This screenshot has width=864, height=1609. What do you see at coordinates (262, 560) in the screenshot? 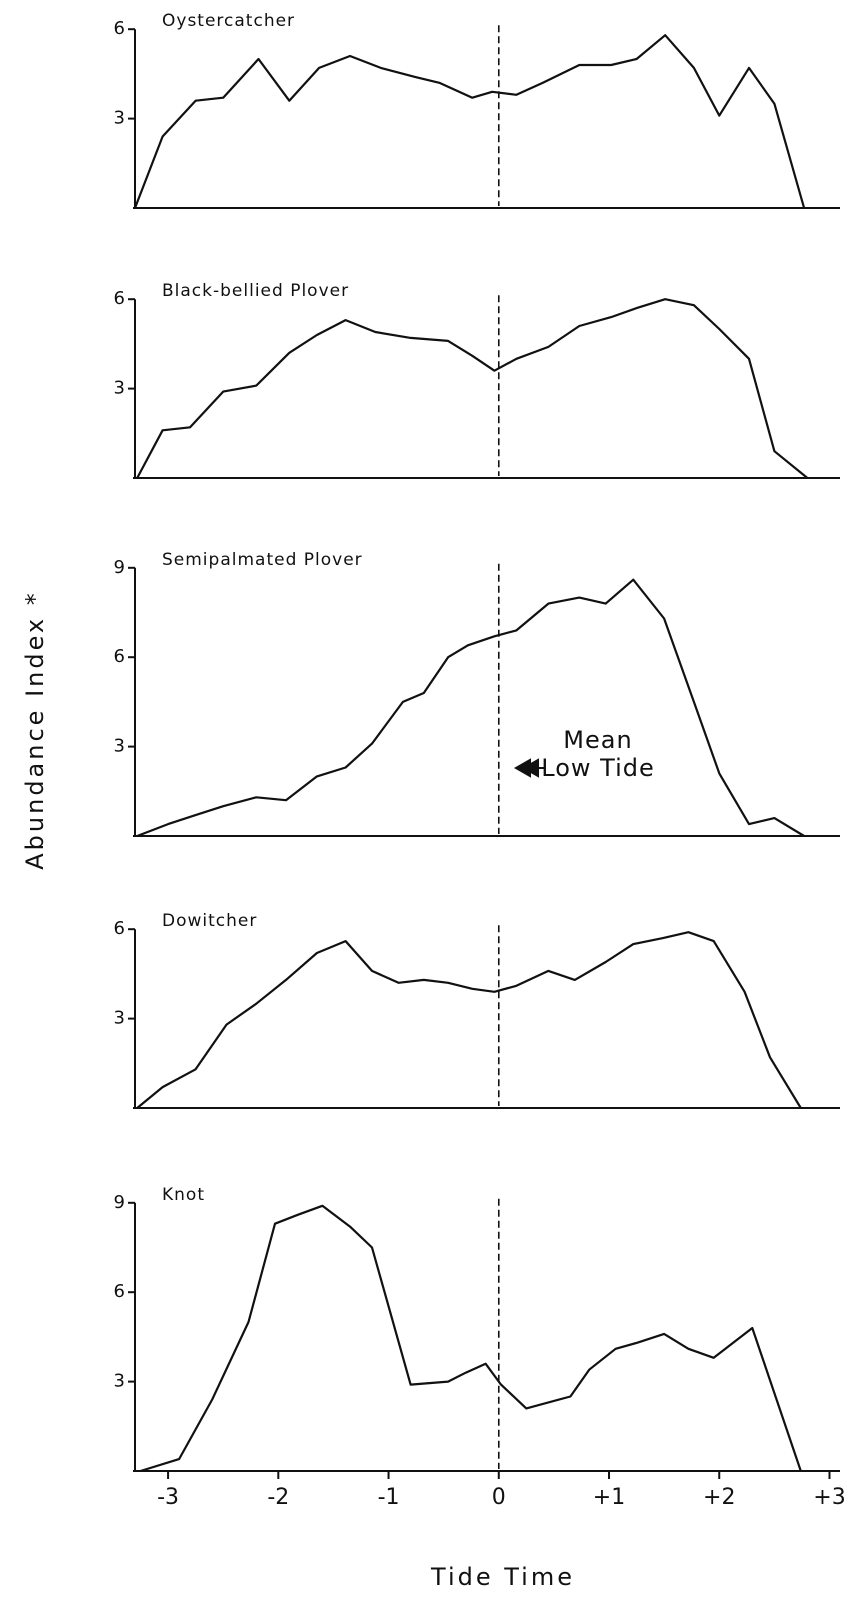
I see `panel-title: Semipalmated Plover` at bounding box center [262, 560].